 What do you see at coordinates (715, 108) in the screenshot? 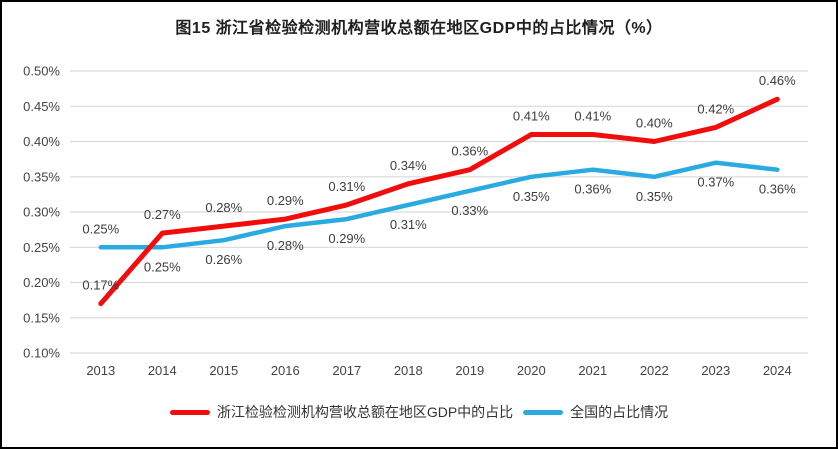
I see `data-label: 0.42%` at bounding box center [715, 108].